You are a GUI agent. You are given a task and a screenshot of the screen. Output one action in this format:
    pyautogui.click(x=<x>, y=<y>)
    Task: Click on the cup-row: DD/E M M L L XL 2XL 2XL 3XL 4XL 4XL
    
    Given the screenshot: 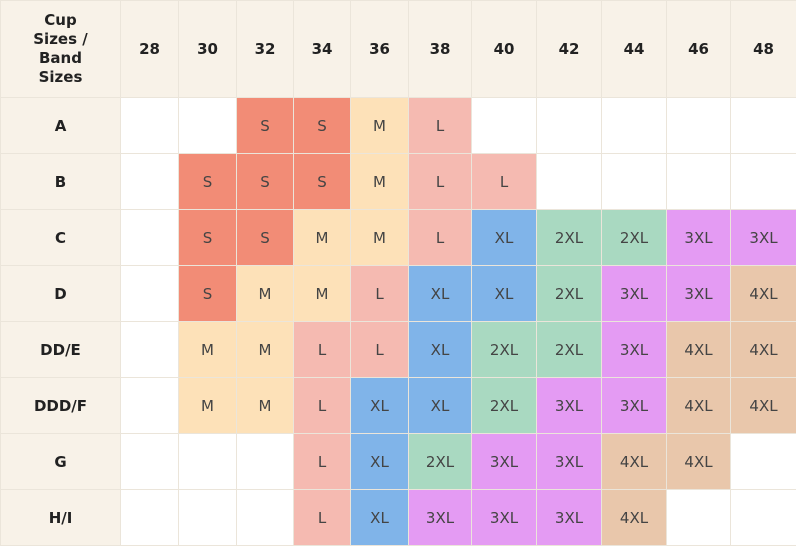 What is the action you would take?
    pyautogui.click(x=398, y=349)
    